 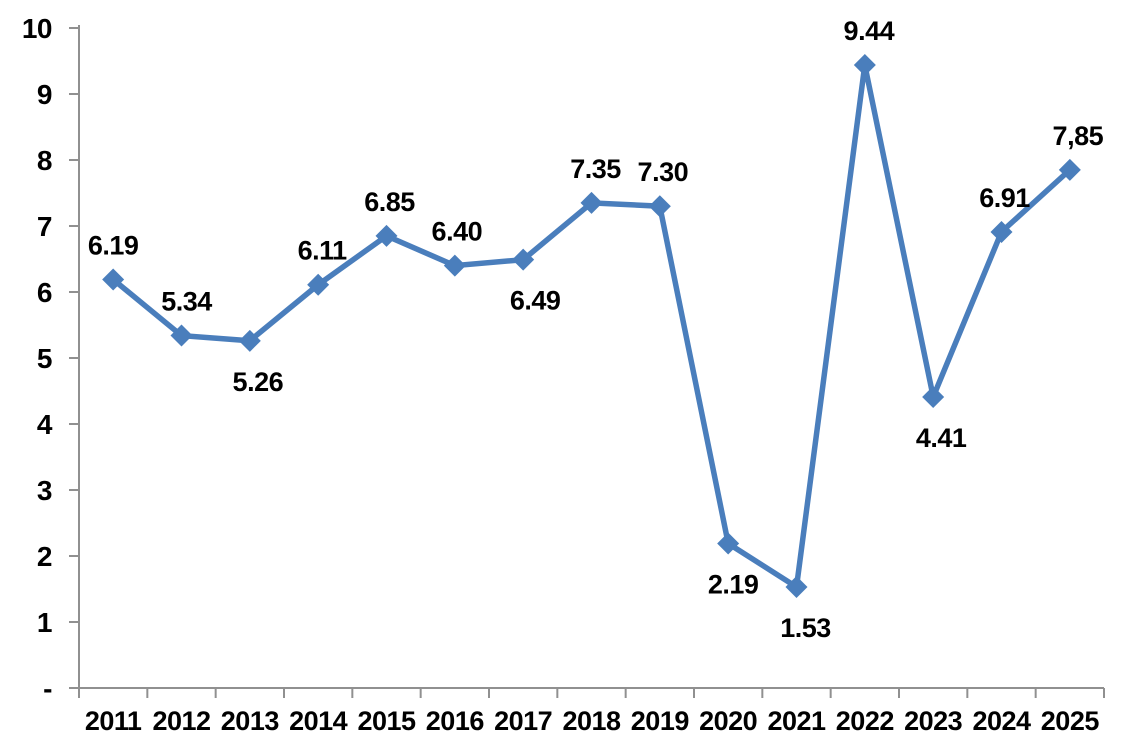 What do you see at coordinates (44, 94) in the screenshot?
I see `y-axis-label: 9` at bounding box center [44, 94].